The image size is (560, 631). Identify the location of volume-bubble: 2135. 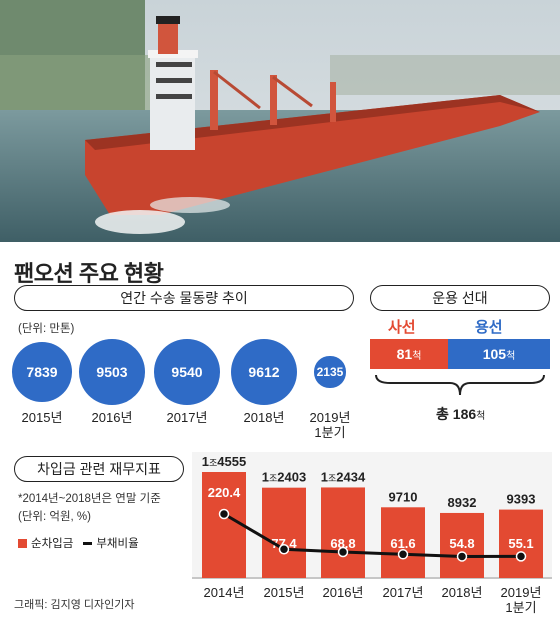
(330, 372).